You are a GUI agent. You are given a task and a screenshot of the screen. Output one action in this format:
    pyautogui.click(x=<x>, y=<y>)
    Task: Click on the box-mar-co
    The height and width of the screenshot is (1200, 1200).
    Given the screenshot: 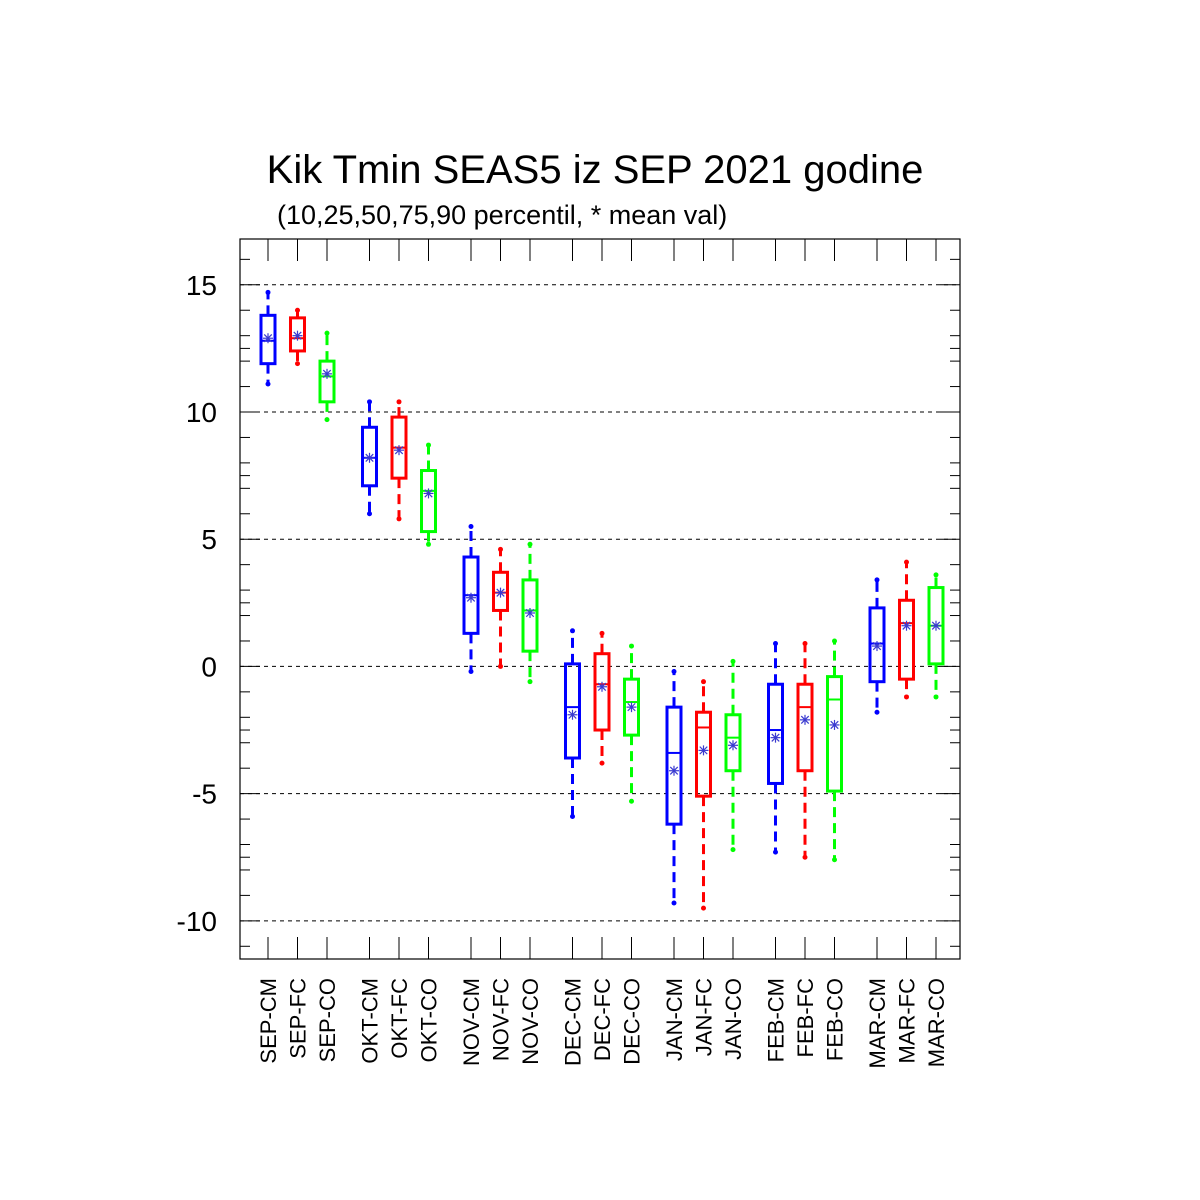 What is the action you would take?
    pyautogui.click(x=936, y=636)
    